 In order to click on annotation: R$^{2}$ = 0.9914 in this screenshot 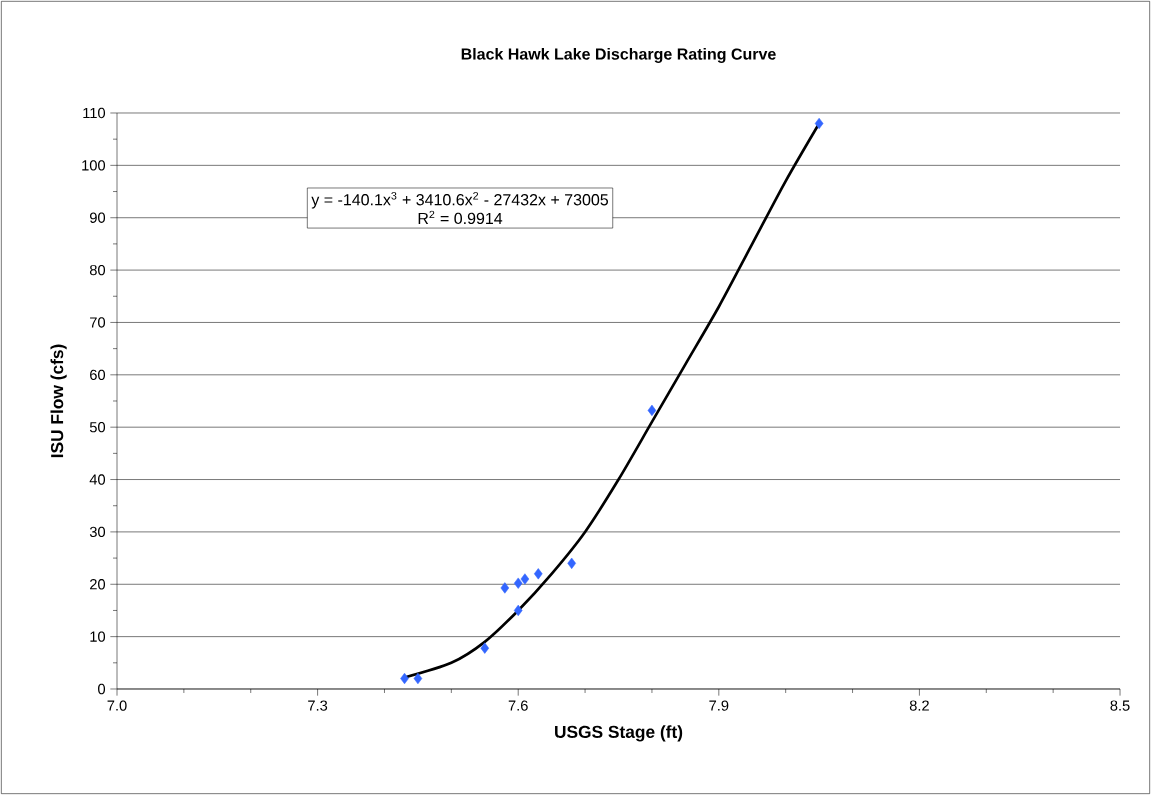, I will do `click(460, 217)`.